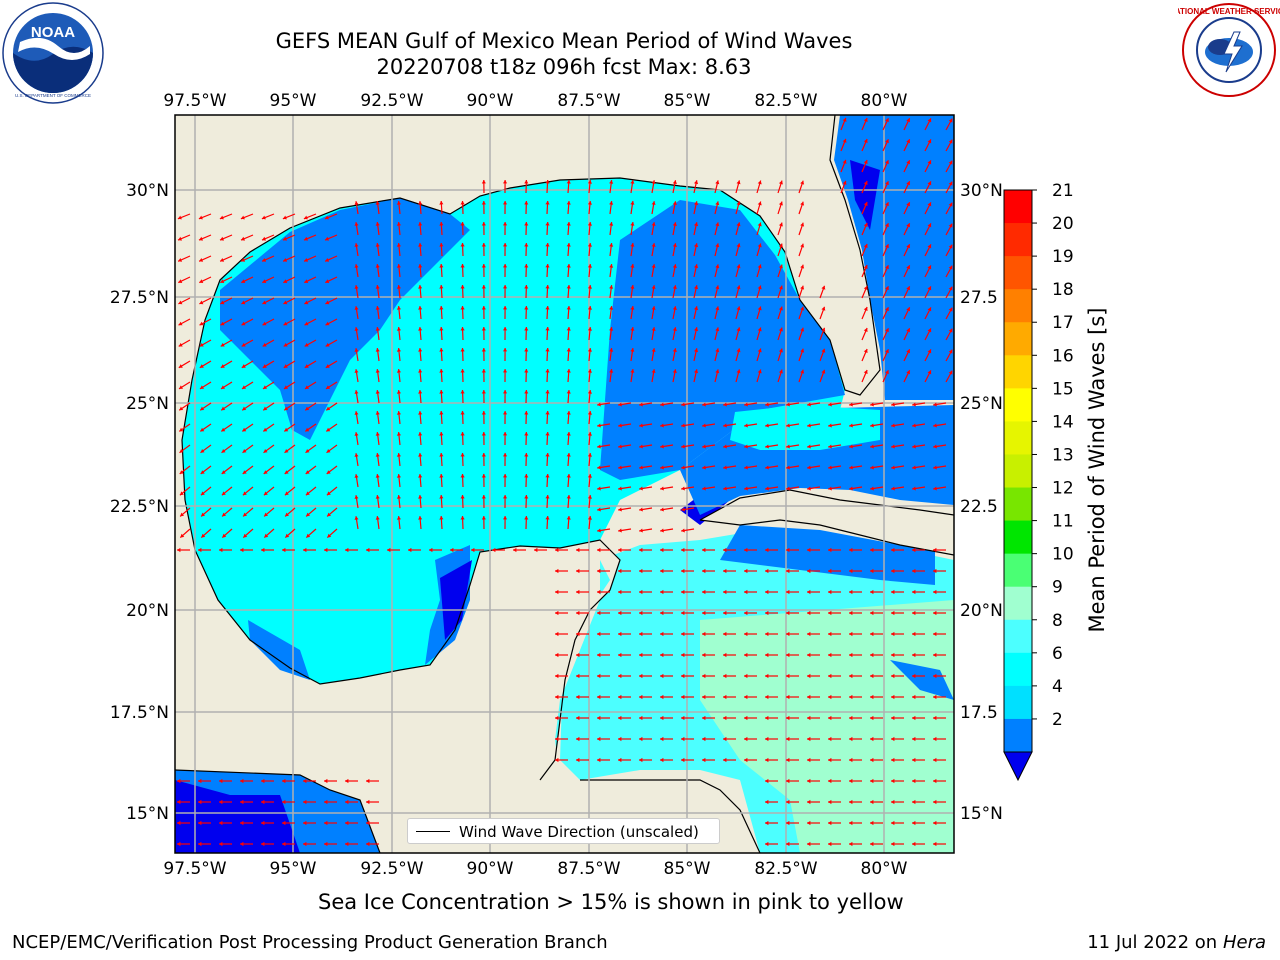 This screenshot has width=1280, height=960. I want to click on colorbar-tick-label: 4, so click(1057, 687).